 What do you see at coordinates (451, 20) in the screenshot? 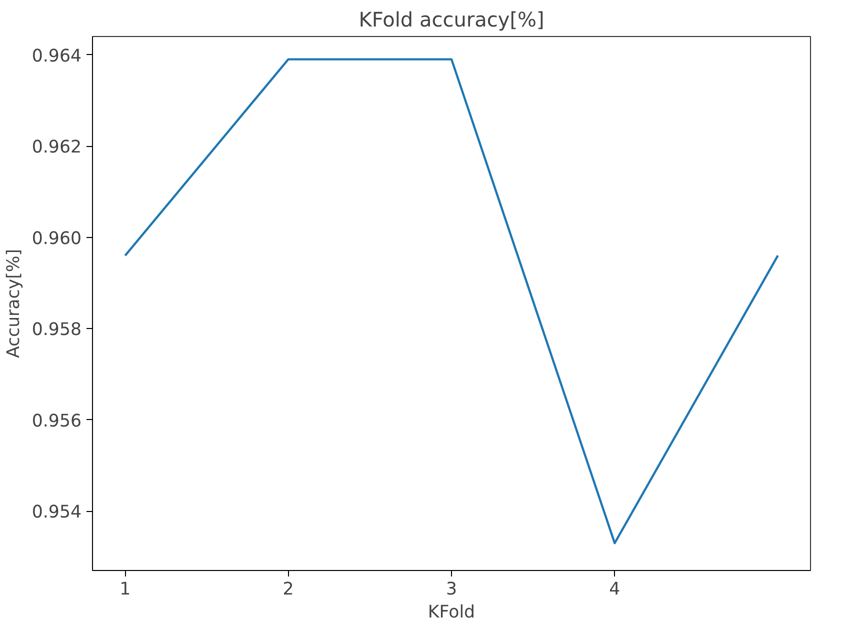
I see `chart-title: KFold accuracy[%]` at bounding box center [451, 20].